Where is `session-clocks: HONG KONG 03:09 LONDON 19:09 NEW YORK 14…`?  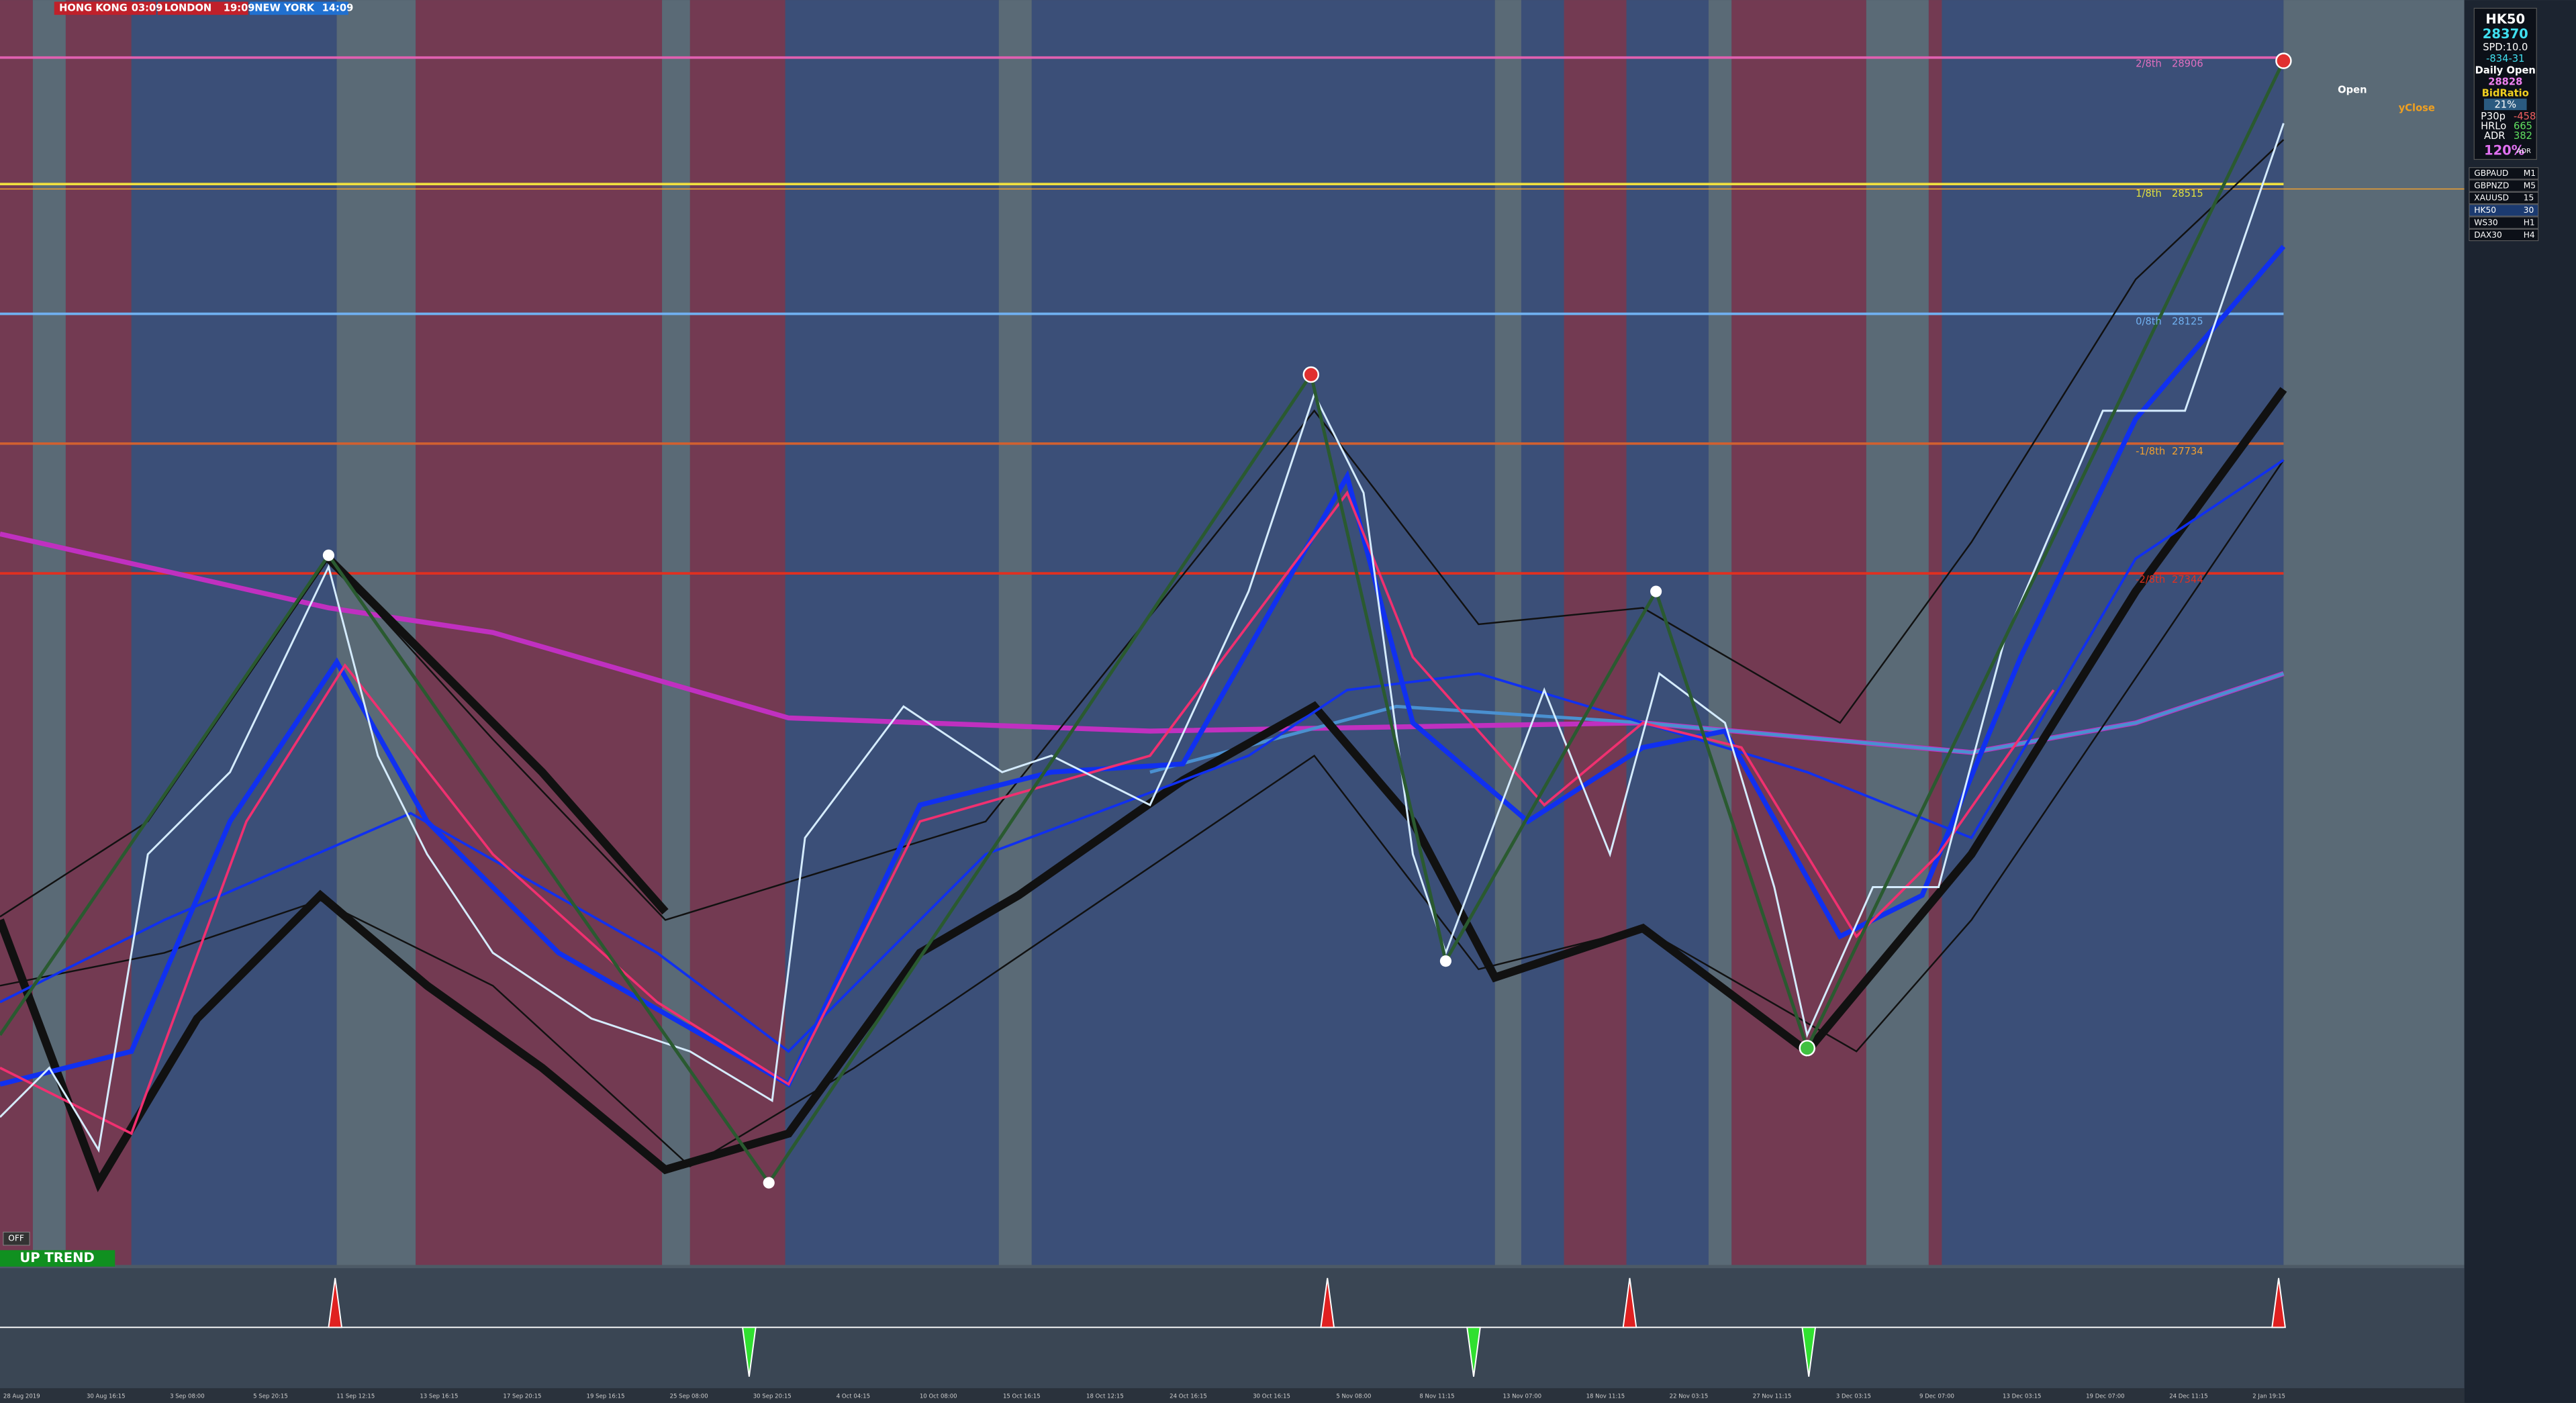
session-clocks: HONG KONG 03:09 LONDON 19:09 NEW YORK 14… is located at coordinates (204, 8).